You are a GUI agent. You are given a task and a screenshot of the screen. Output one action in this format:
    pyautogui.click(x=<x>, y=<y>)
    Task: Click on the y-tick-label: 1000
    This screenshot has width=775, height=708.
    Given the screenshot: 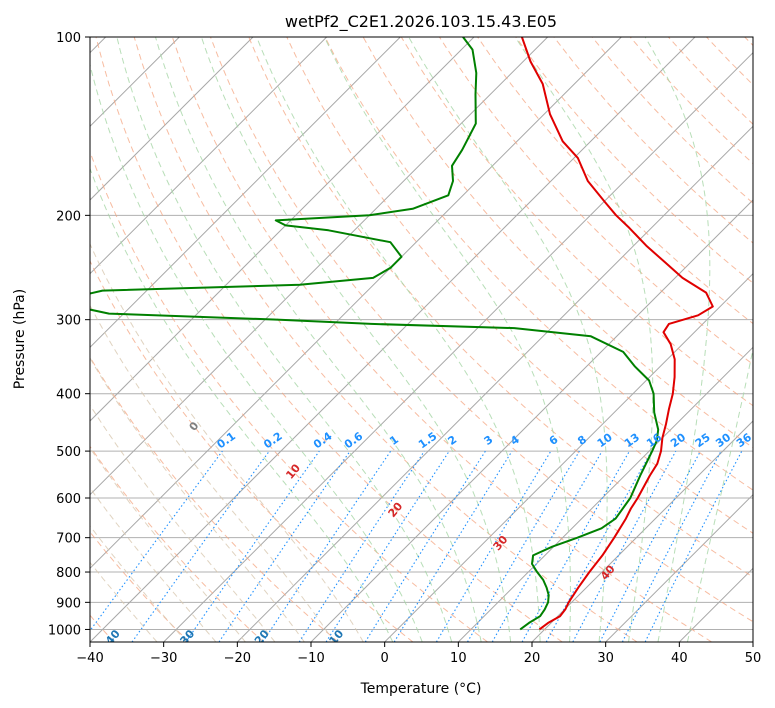 What is the action you would take?
    pyautogui.click(x=64, y=630)
    